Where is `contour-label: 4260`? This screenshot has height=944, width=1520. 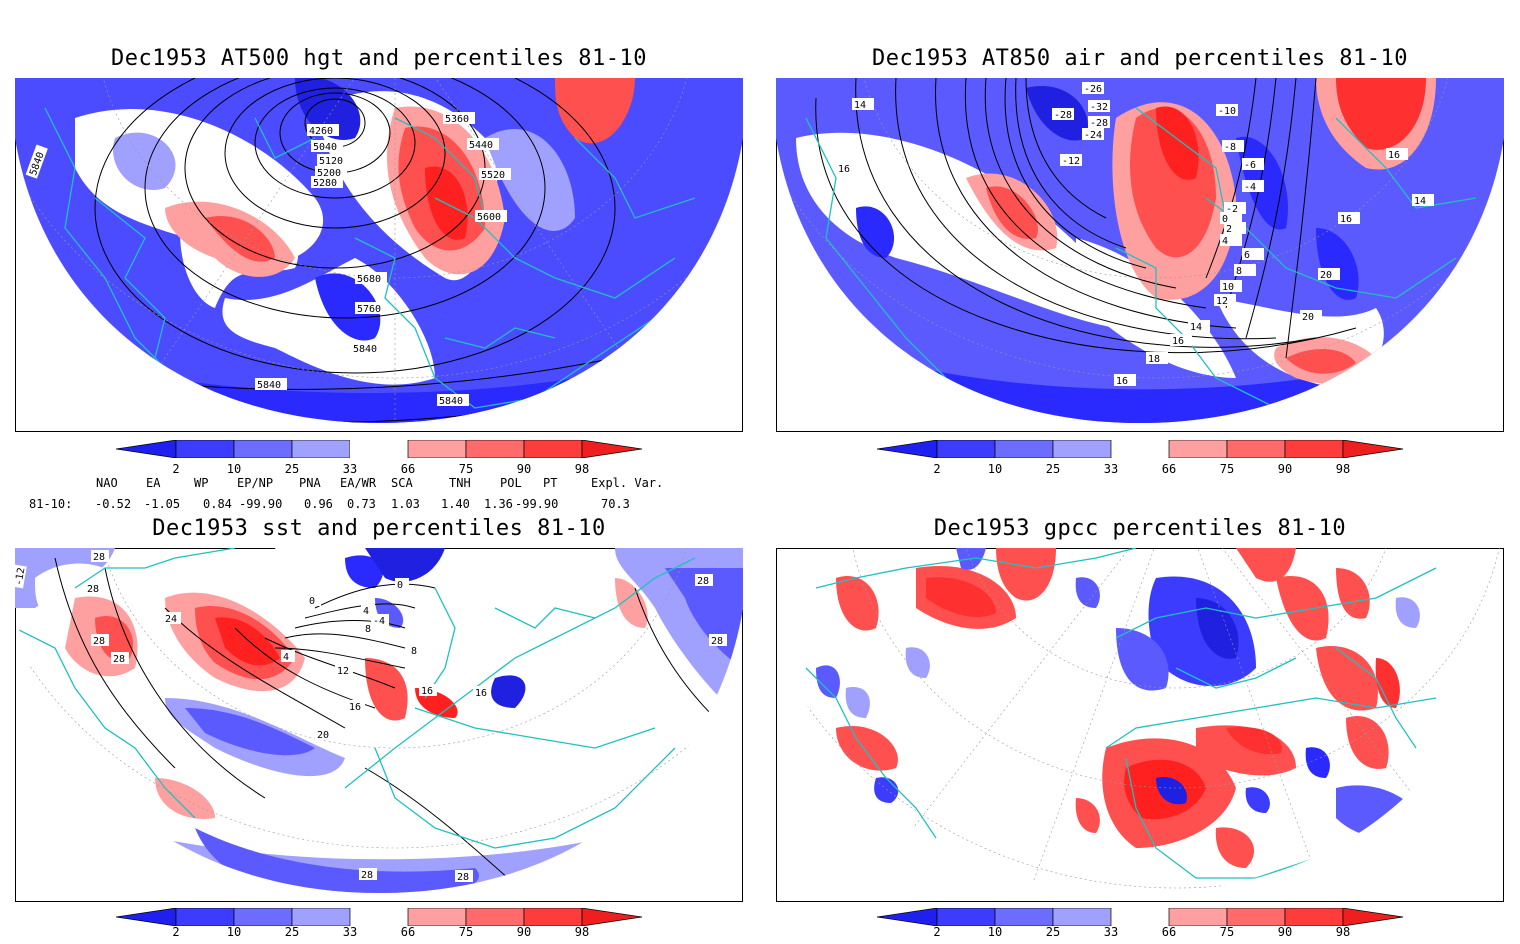 contour-label: 4260 is located at coordinates (321, 131).